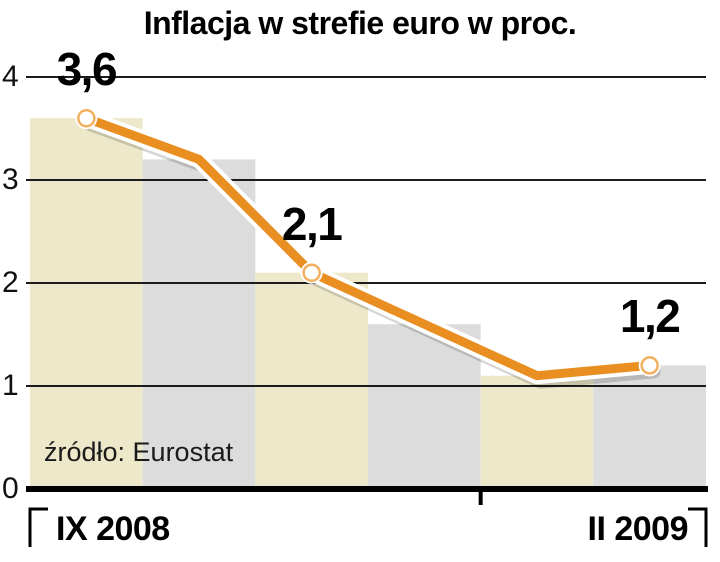  What do you see at coordinates (113, 529) in the screenshot?
I see `x-axis-label-start: IX 2008` at bounding box center [113, 529].